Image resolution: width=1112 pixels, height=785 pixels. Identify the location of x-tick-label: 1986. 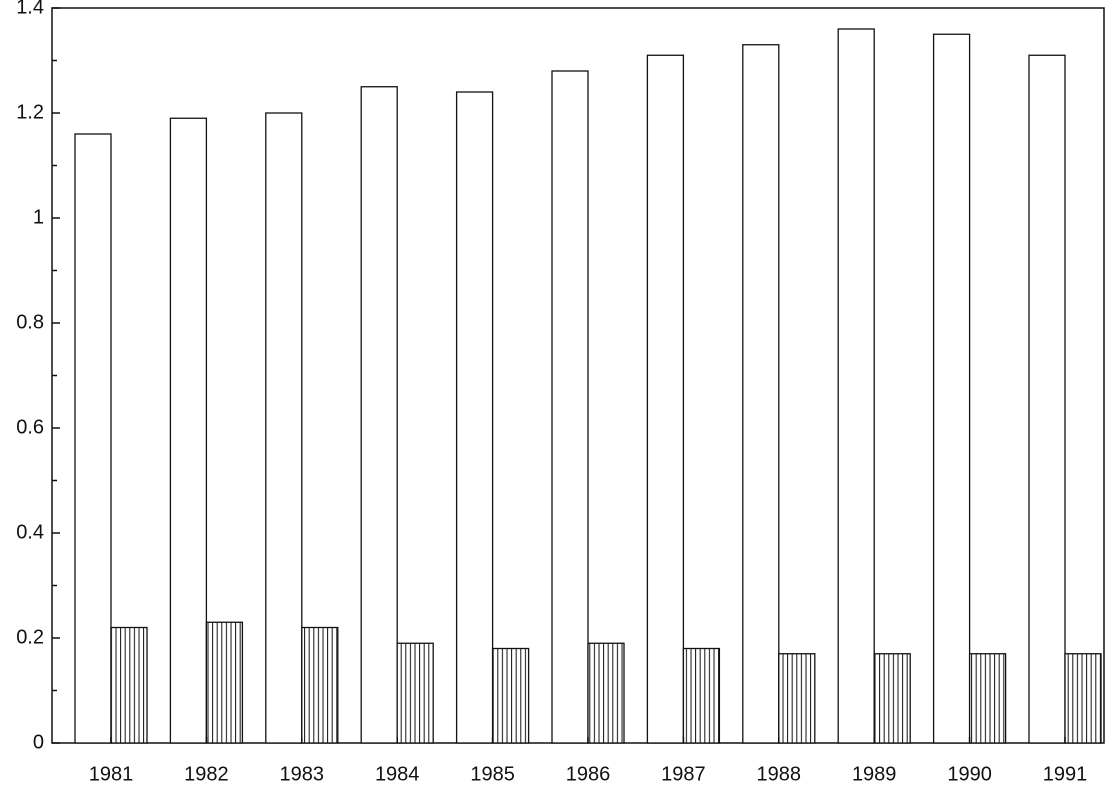
(588, 774).